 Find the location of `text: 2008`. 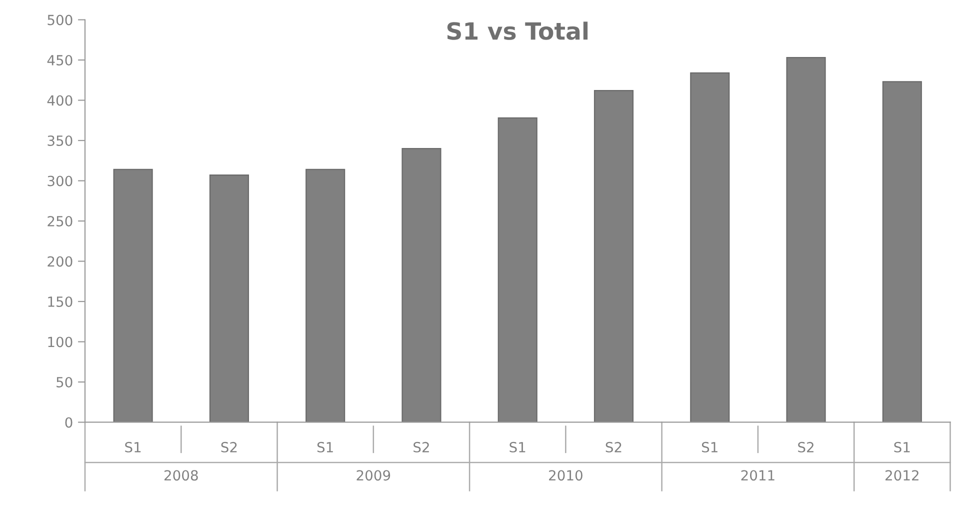

text: 2008 is located at coordinates (181, 475).